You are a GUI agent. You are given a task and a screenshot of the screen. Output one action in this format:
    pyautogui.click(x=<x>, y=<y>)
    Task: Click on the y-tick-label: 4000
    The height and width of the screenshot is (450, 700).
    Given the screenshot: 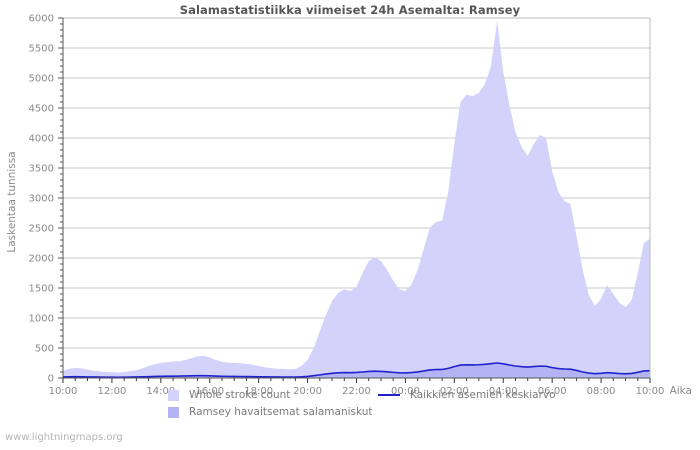 What is the action you would take?
    pyautogui.click(x=41, y=139)
    